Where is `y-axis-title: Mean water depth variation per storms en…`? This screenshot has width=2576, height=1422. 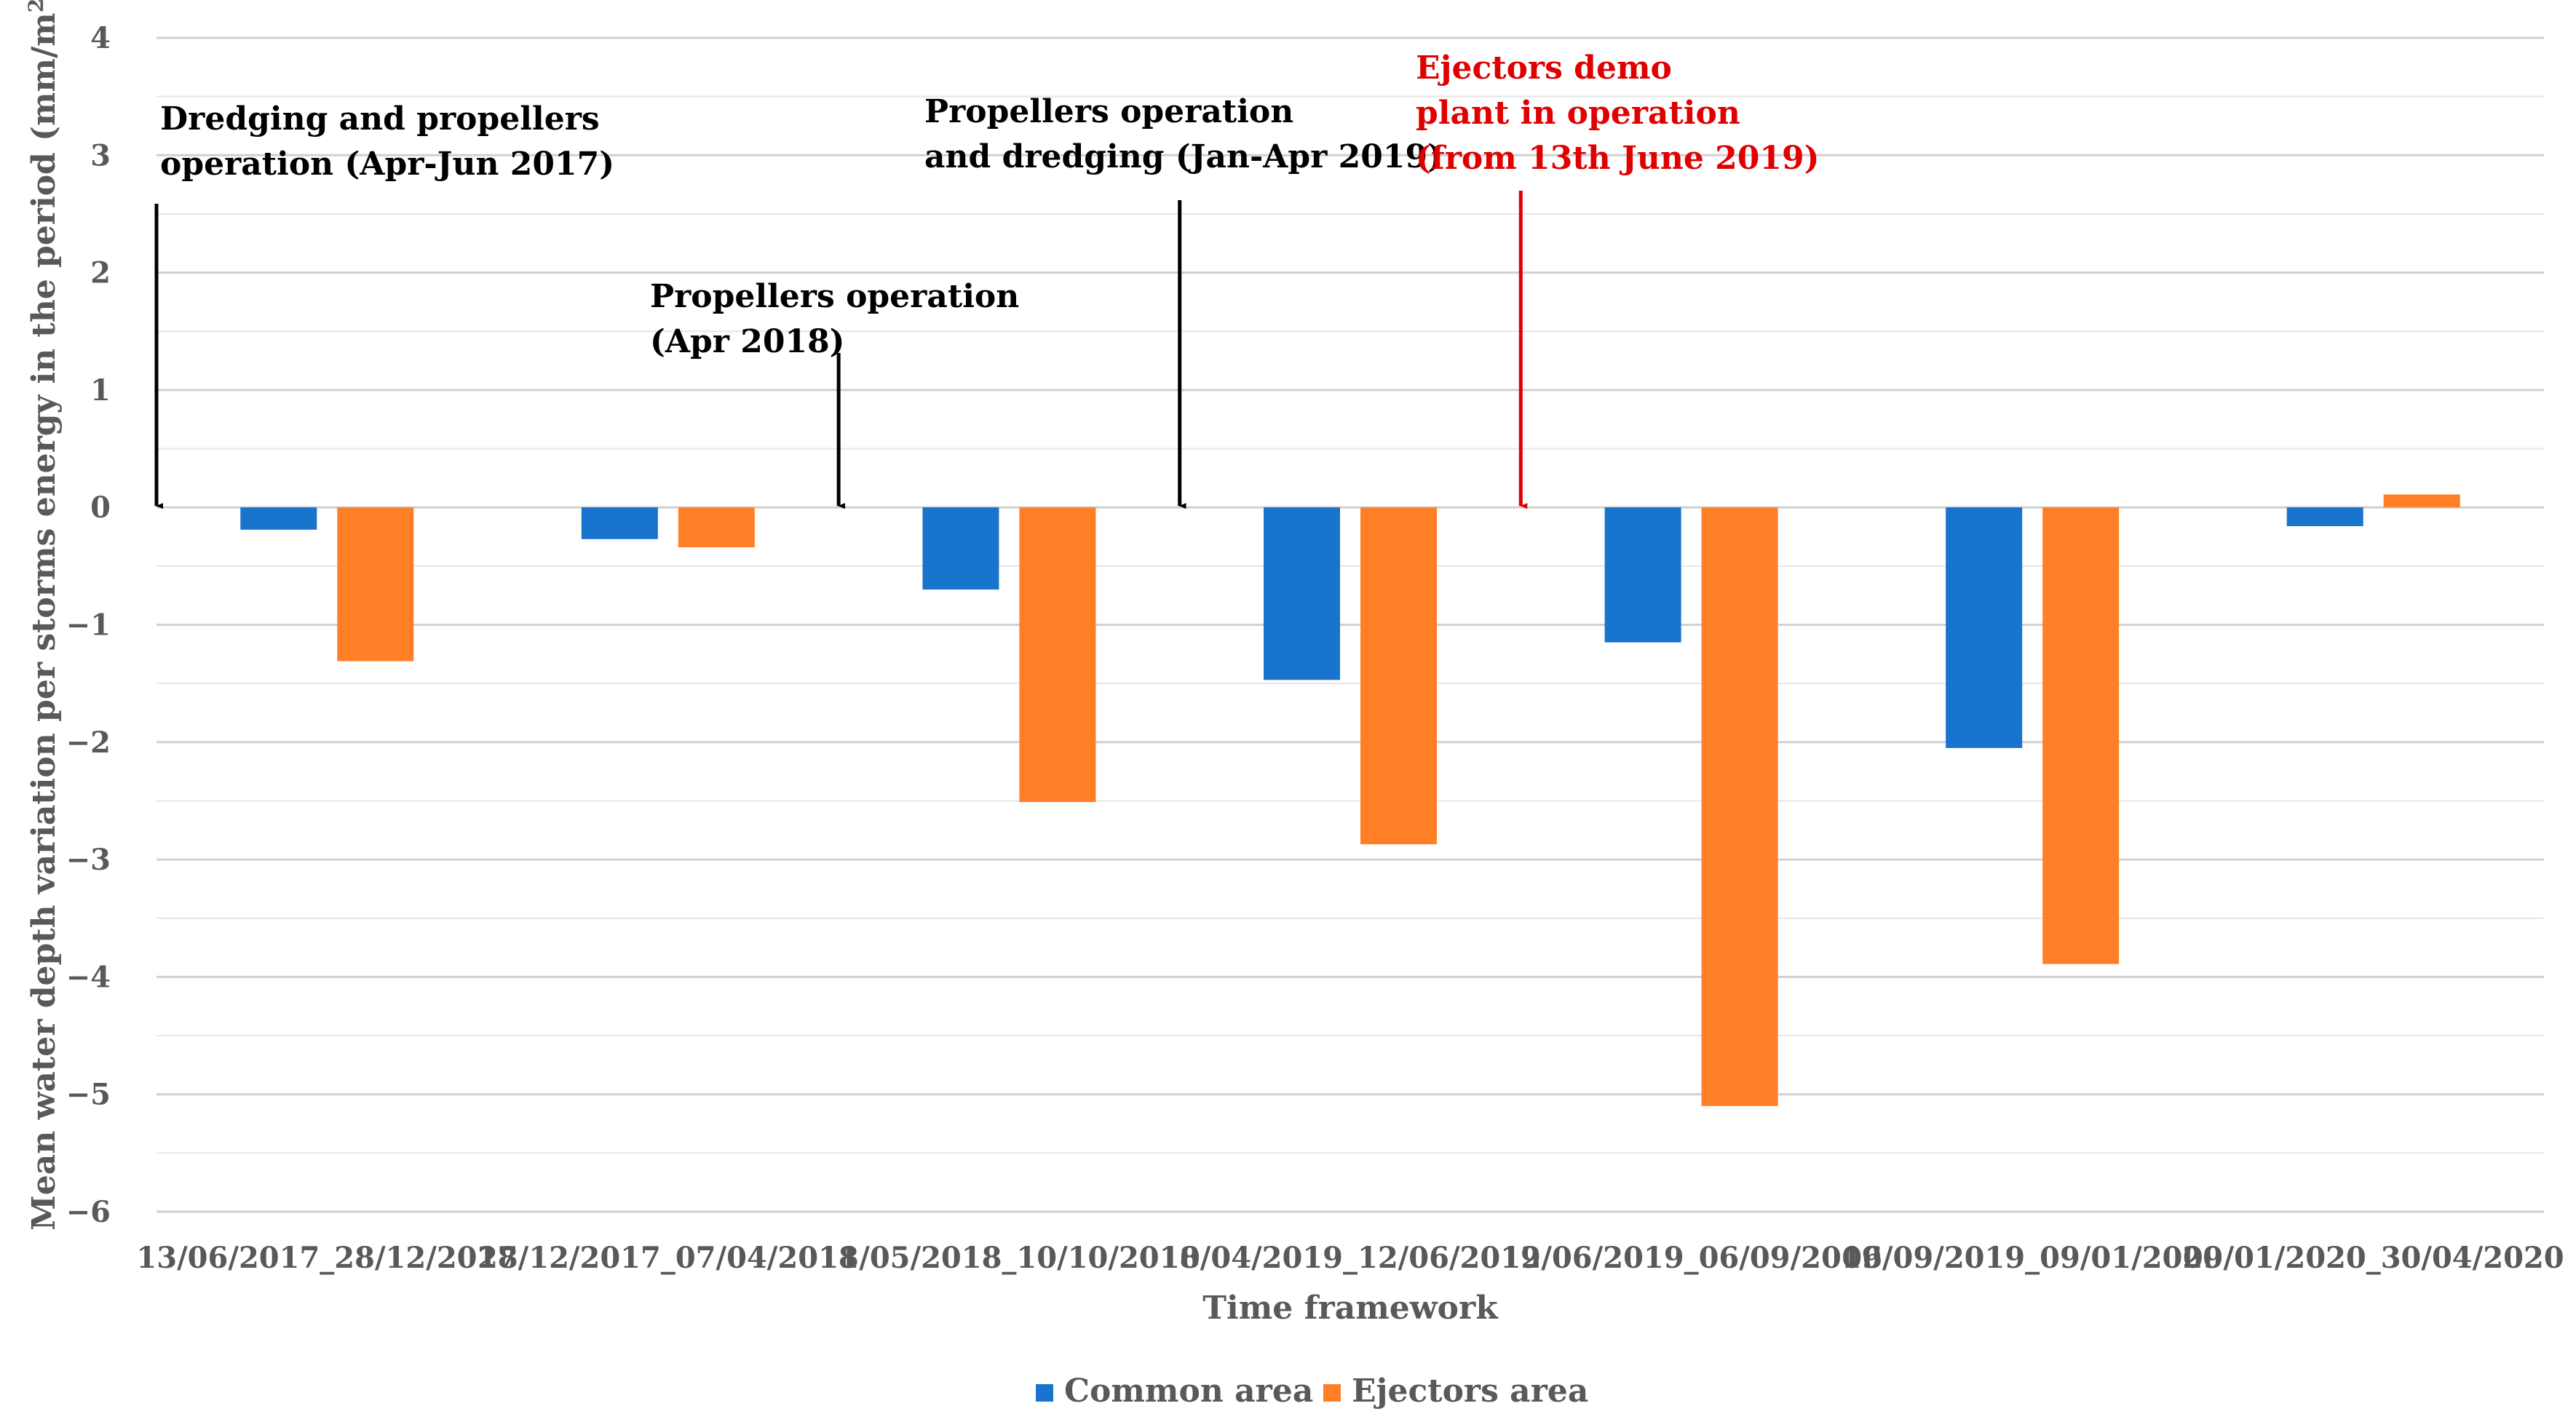 y-axis-title: Mean water depth variation per storms en… is located at coordinates (43, 616).